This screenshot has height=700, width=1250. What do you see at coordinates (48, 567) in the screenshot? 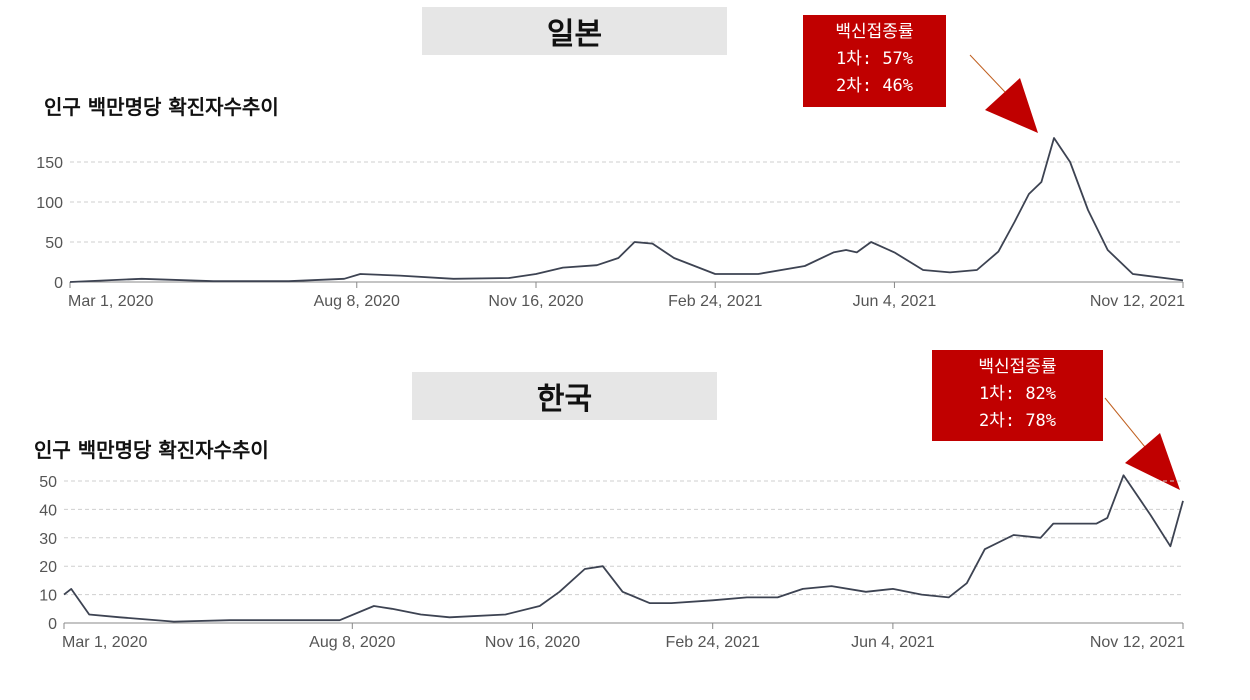
I see `korea-y-tick-label: 20` at bounding box center [48, 567].